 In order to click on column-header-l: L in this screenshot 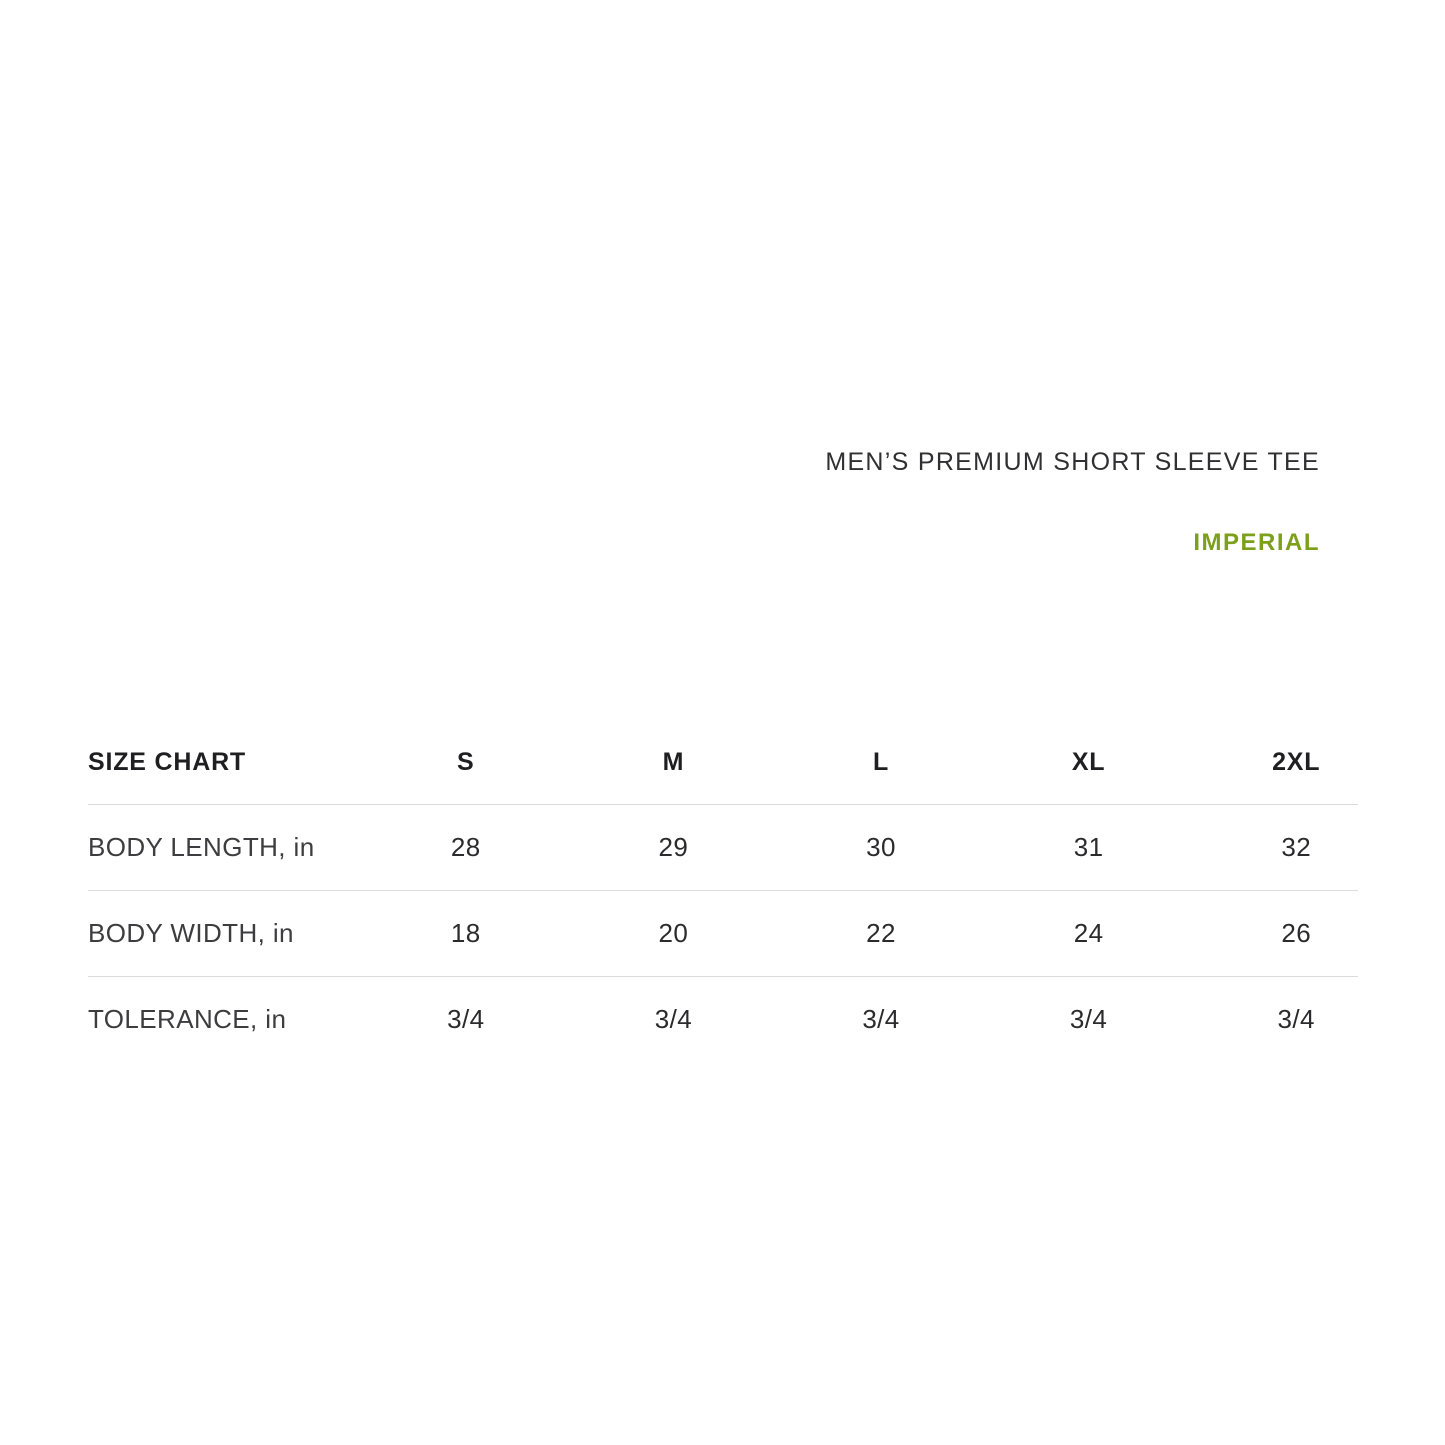, I will do `click(881, 761)`.